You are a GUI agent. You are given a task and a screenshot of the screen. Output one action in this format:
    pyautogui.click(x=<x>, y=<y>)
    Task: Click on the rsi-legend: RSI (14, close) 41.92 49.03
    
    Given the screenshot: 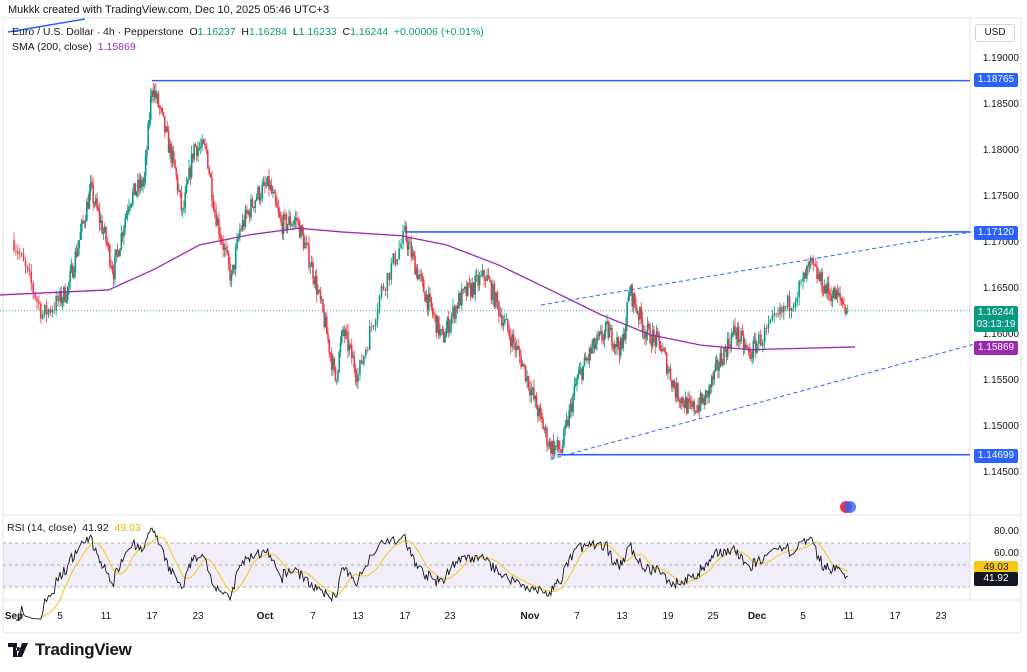 What is the action you would take?
    pyautogui.click(x=74, y=528)
    